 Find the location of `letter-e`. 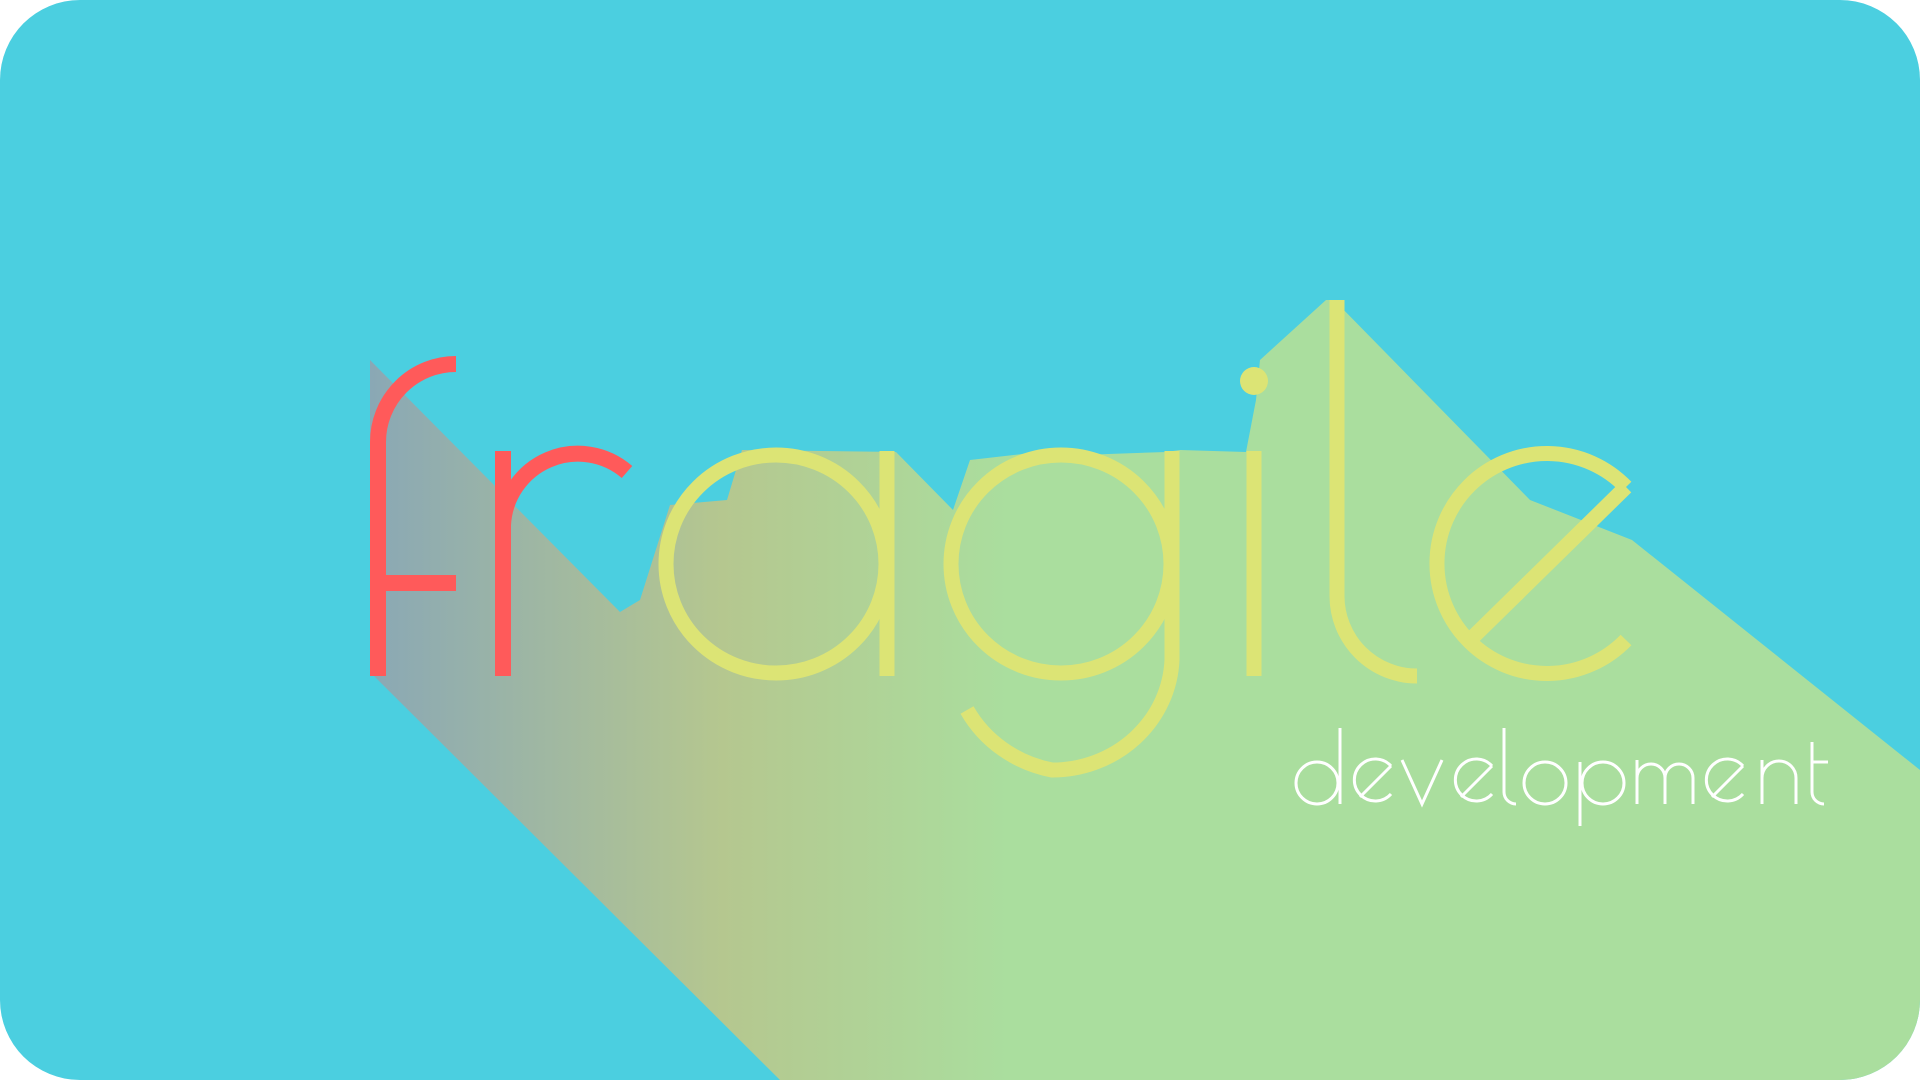

letter-e is located at coordinates (1530, 563).